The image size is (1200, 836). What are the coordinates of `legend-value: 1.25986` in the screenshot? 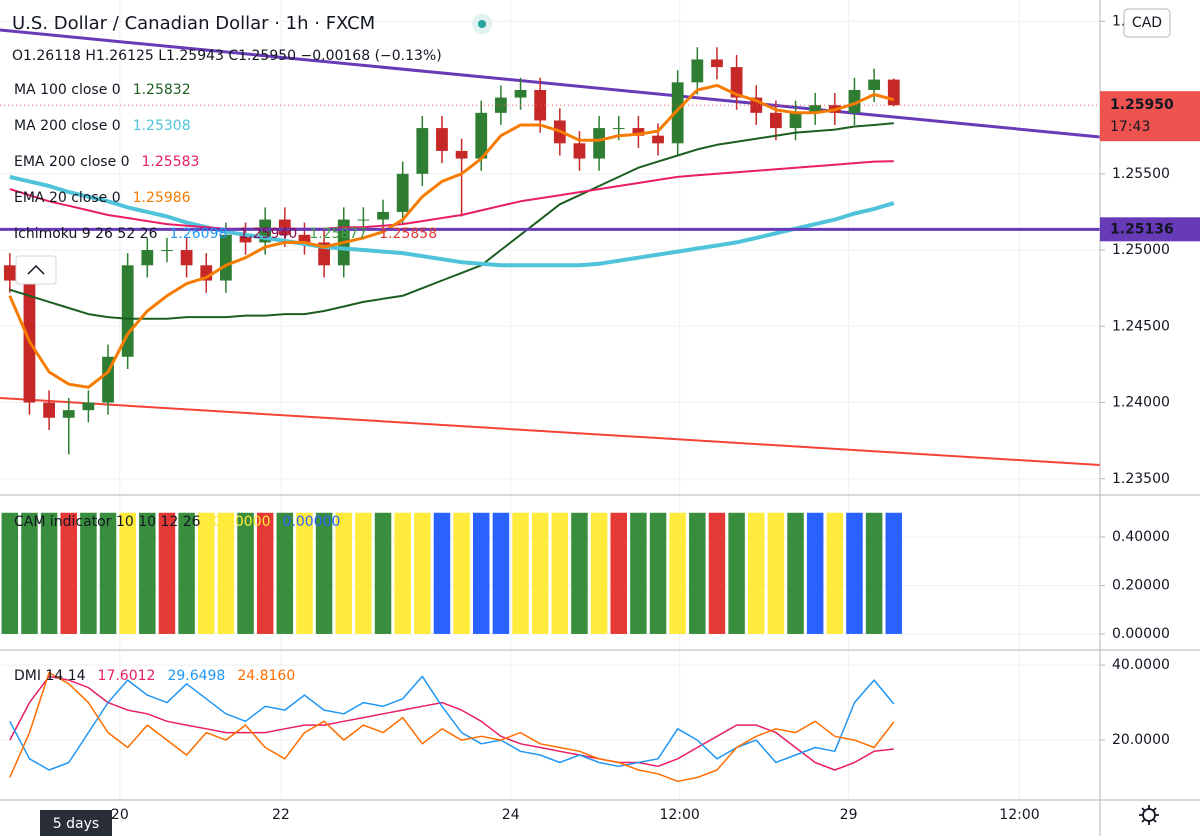 It's located at (162, 198).